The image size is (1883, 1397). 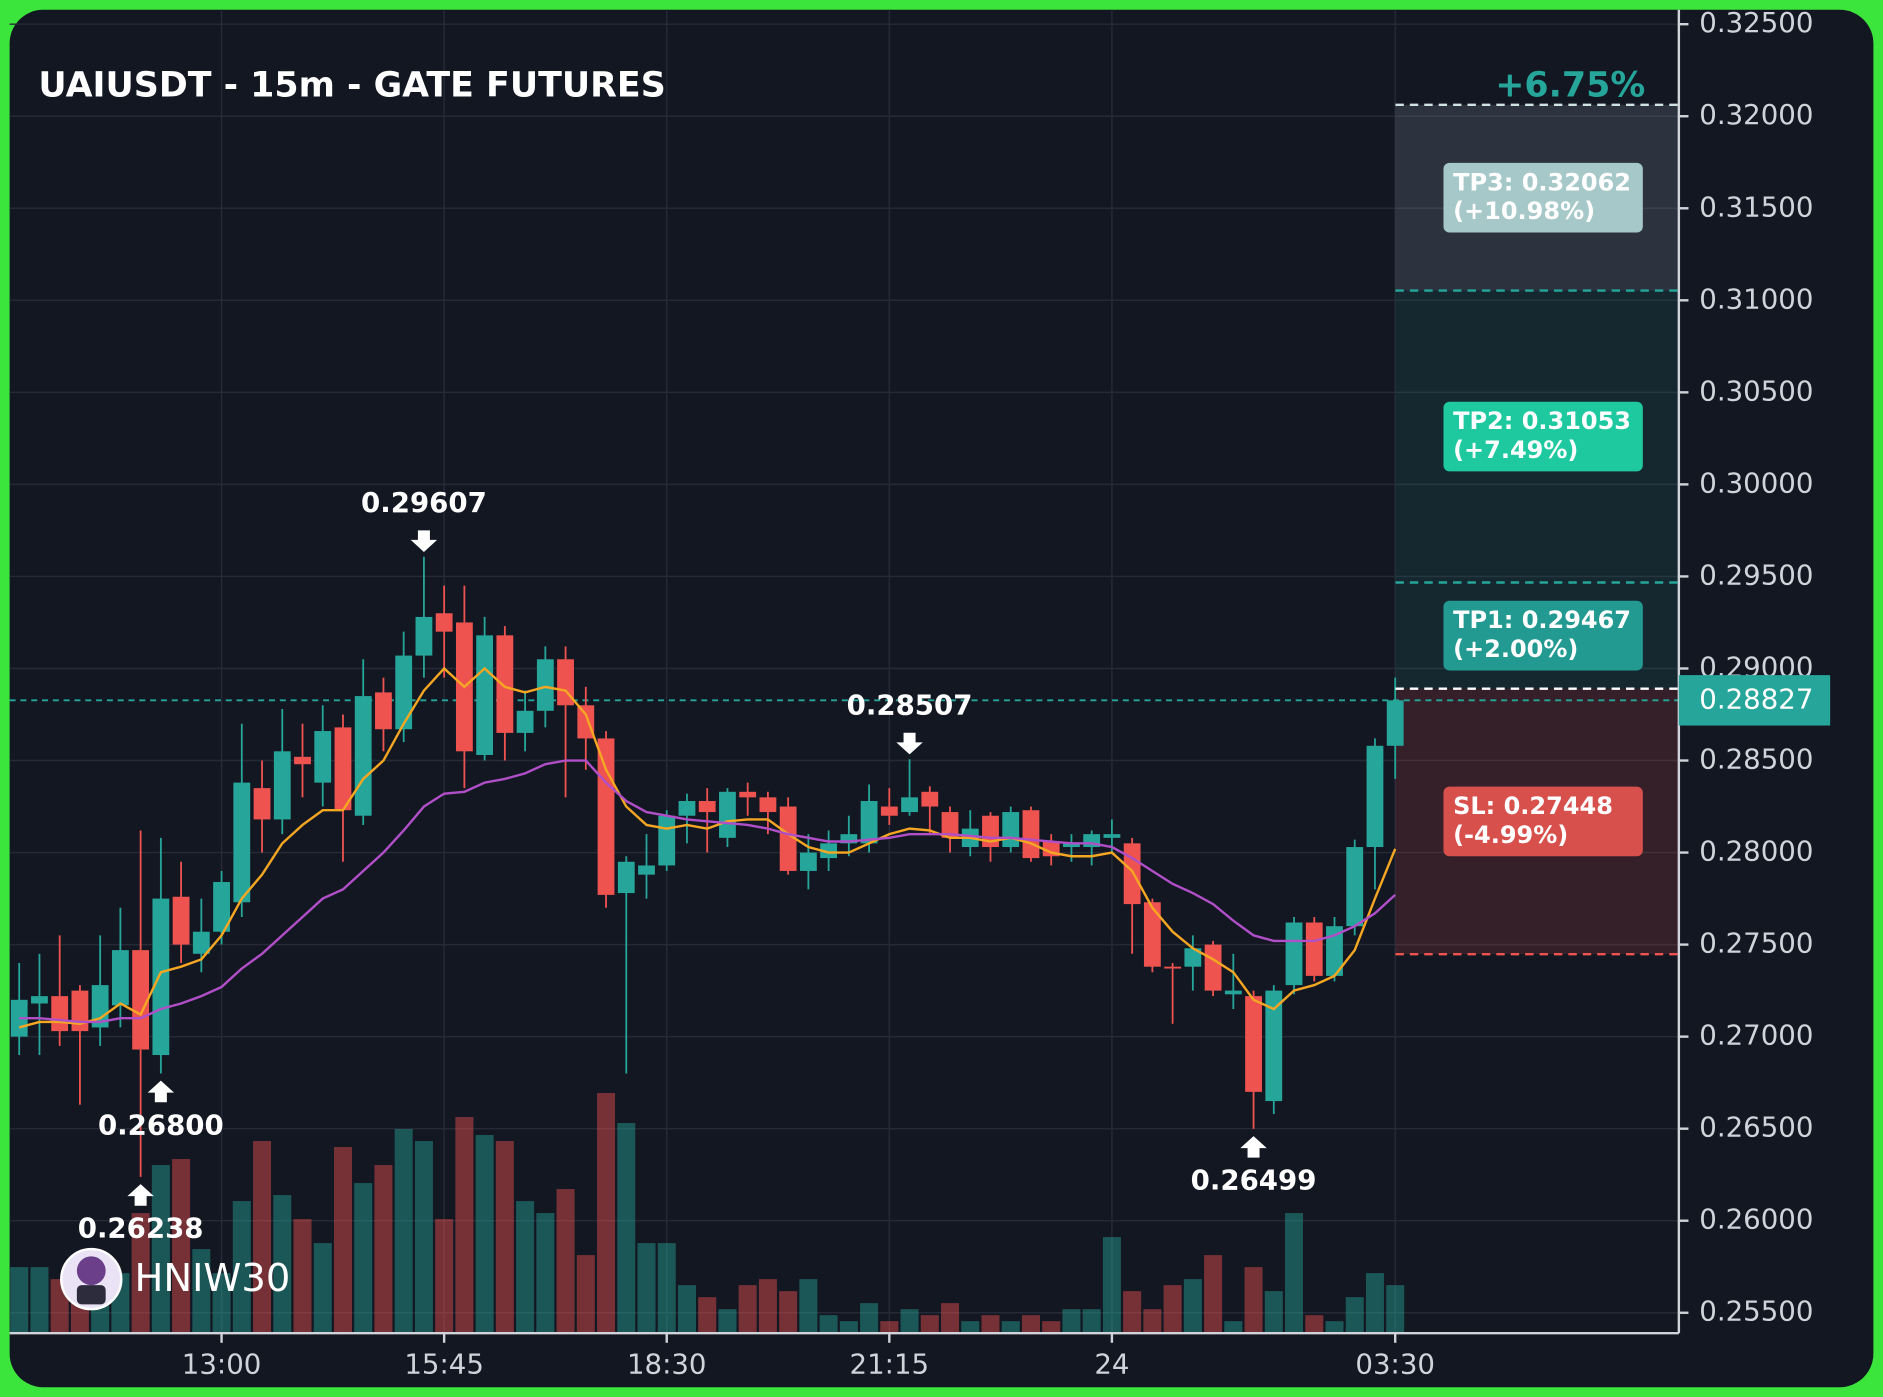 I want to click on y-tick-label: 0.28000, so click(x=1756, y=851).